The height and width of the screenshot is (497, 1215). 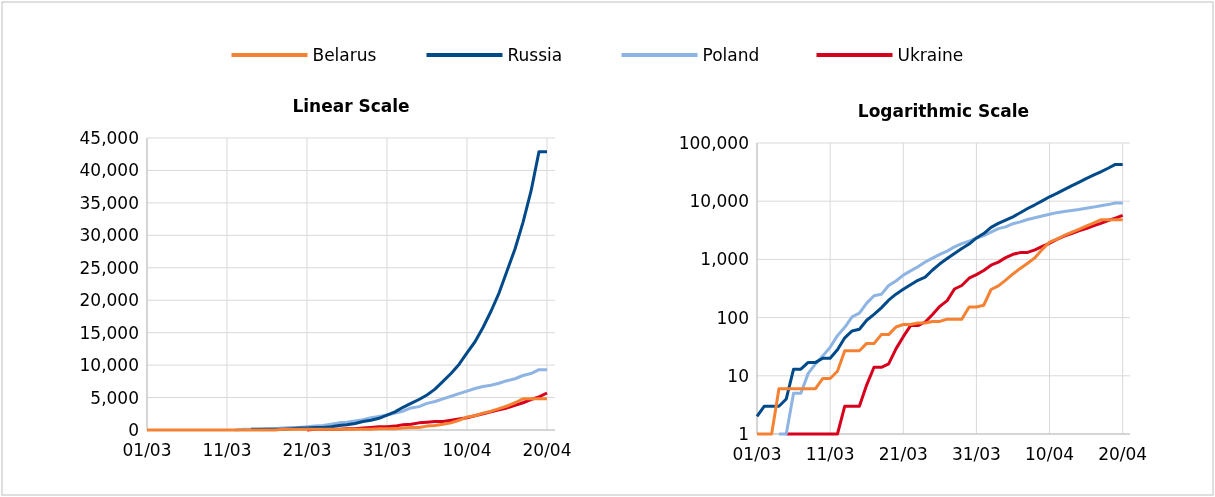 What do you see at coordinates (943, 111) in the screenshot?
I see `chart-title: Logarithmic Scale` at bounding box center [943, 111].